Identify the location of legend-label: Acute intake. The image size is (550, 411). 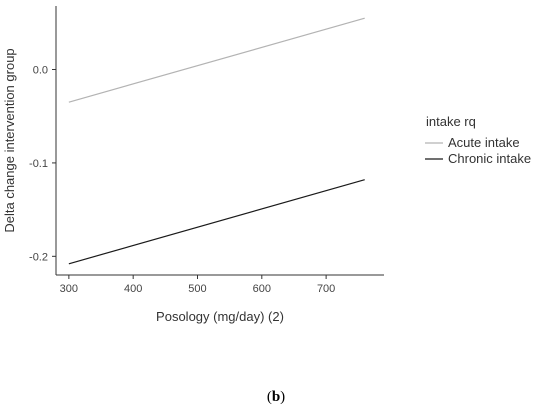
(484, 142).